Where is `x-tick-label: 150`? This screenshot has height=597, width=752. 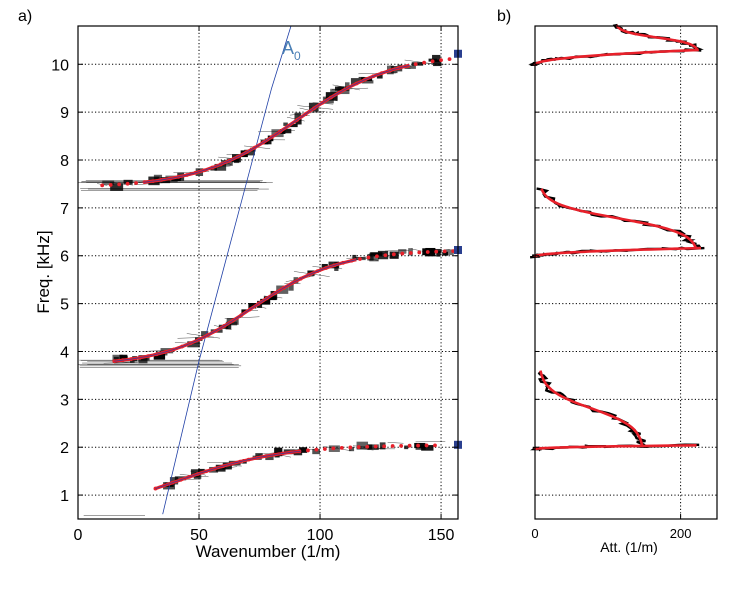 x-tick-label: 150 is located at coordinates (441, 535).